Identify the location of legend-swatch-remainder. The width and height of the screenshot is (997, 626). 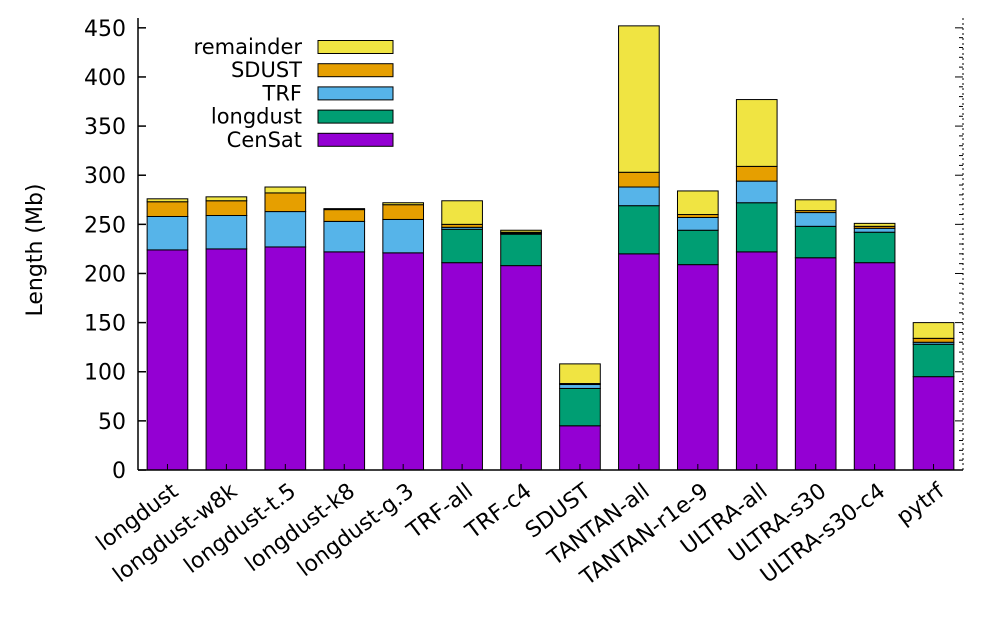
(355, 47).